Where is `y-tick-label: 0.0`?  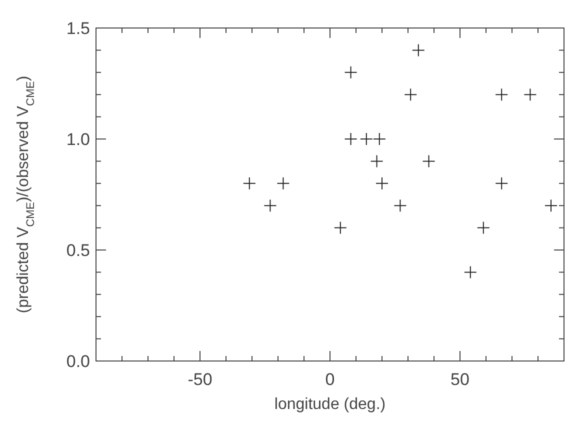 y-tick-label: 0.0 is located at coordinates (78, 361).